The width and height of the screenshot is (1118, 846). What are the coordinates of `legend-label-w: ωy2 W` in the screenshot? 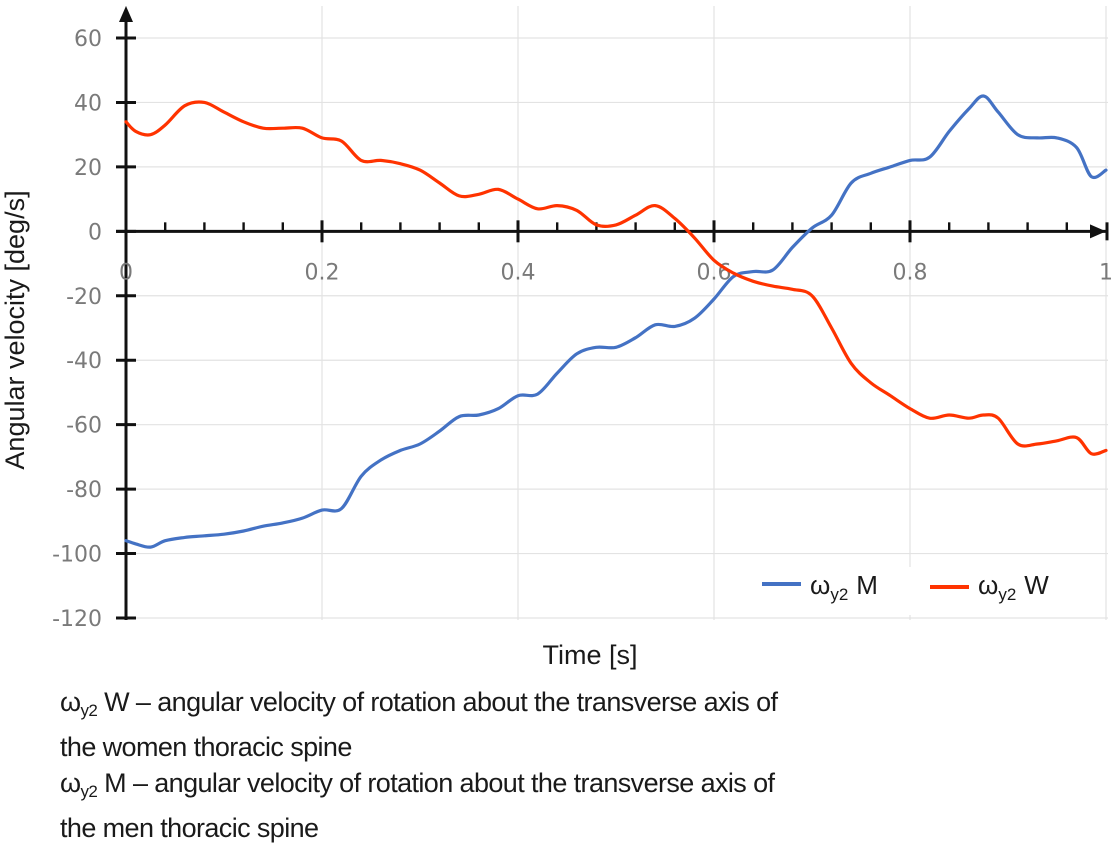 It's located at (1013, 587).